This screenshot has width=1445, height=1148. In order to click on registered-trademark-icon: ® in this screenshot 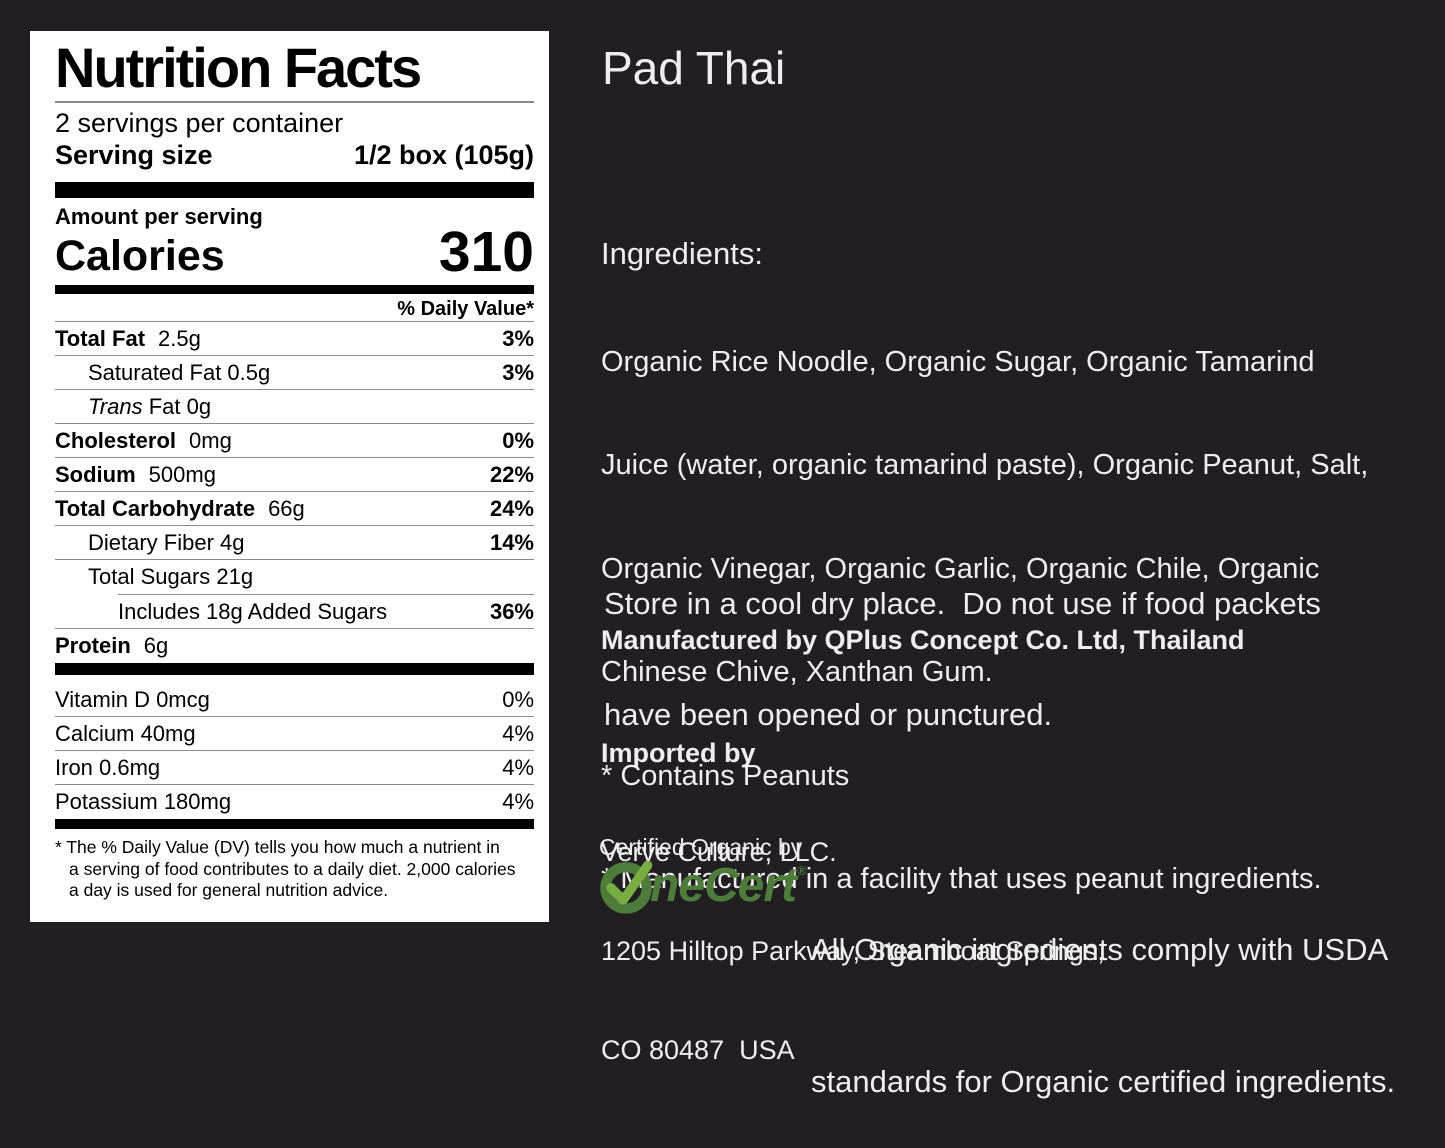, I will do `click(802, 870)`.